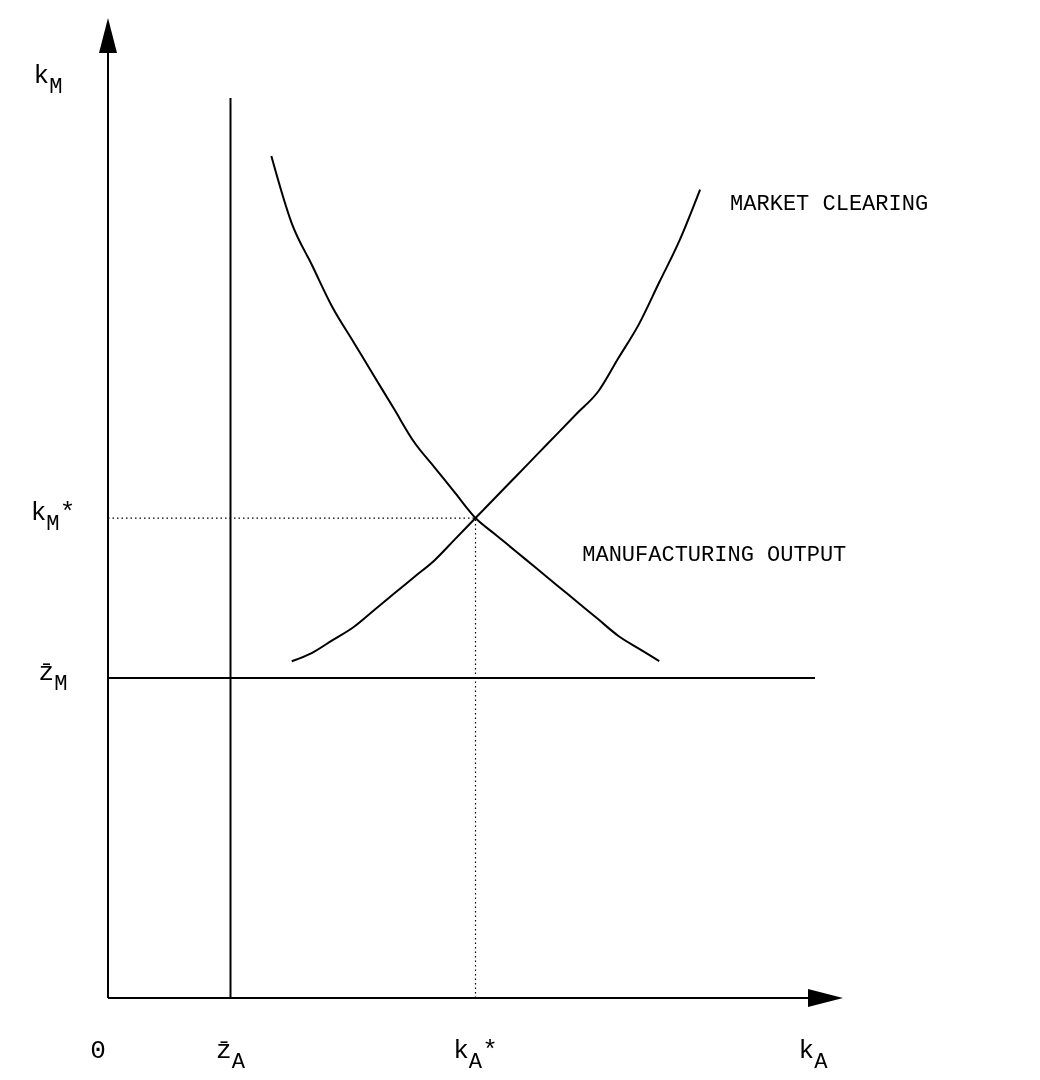  I want to click on x-tick-label: 0, so click(98, 1051).